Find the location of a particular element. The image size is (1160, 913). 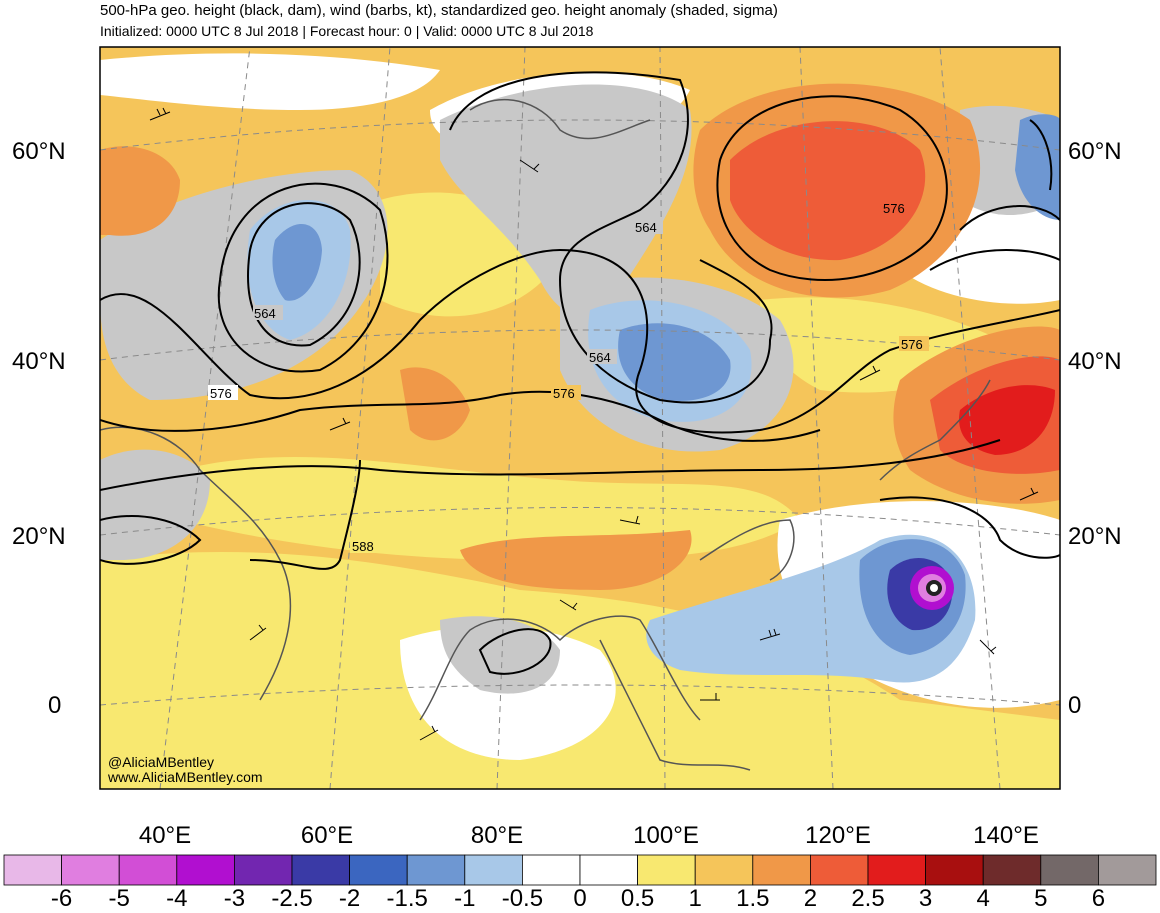

colorbar-tick-label: -2 is located at coordinates (349, 898).